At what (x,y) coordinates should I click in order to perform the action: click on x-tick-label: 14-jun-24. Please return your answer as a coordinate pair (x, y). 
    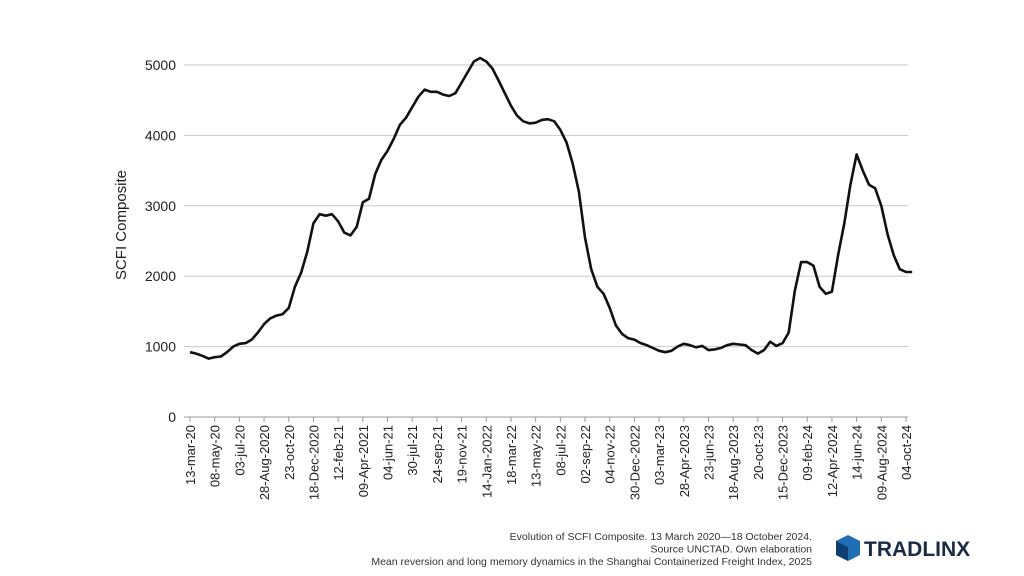
    Looking at the image, I should click on (857, 452).